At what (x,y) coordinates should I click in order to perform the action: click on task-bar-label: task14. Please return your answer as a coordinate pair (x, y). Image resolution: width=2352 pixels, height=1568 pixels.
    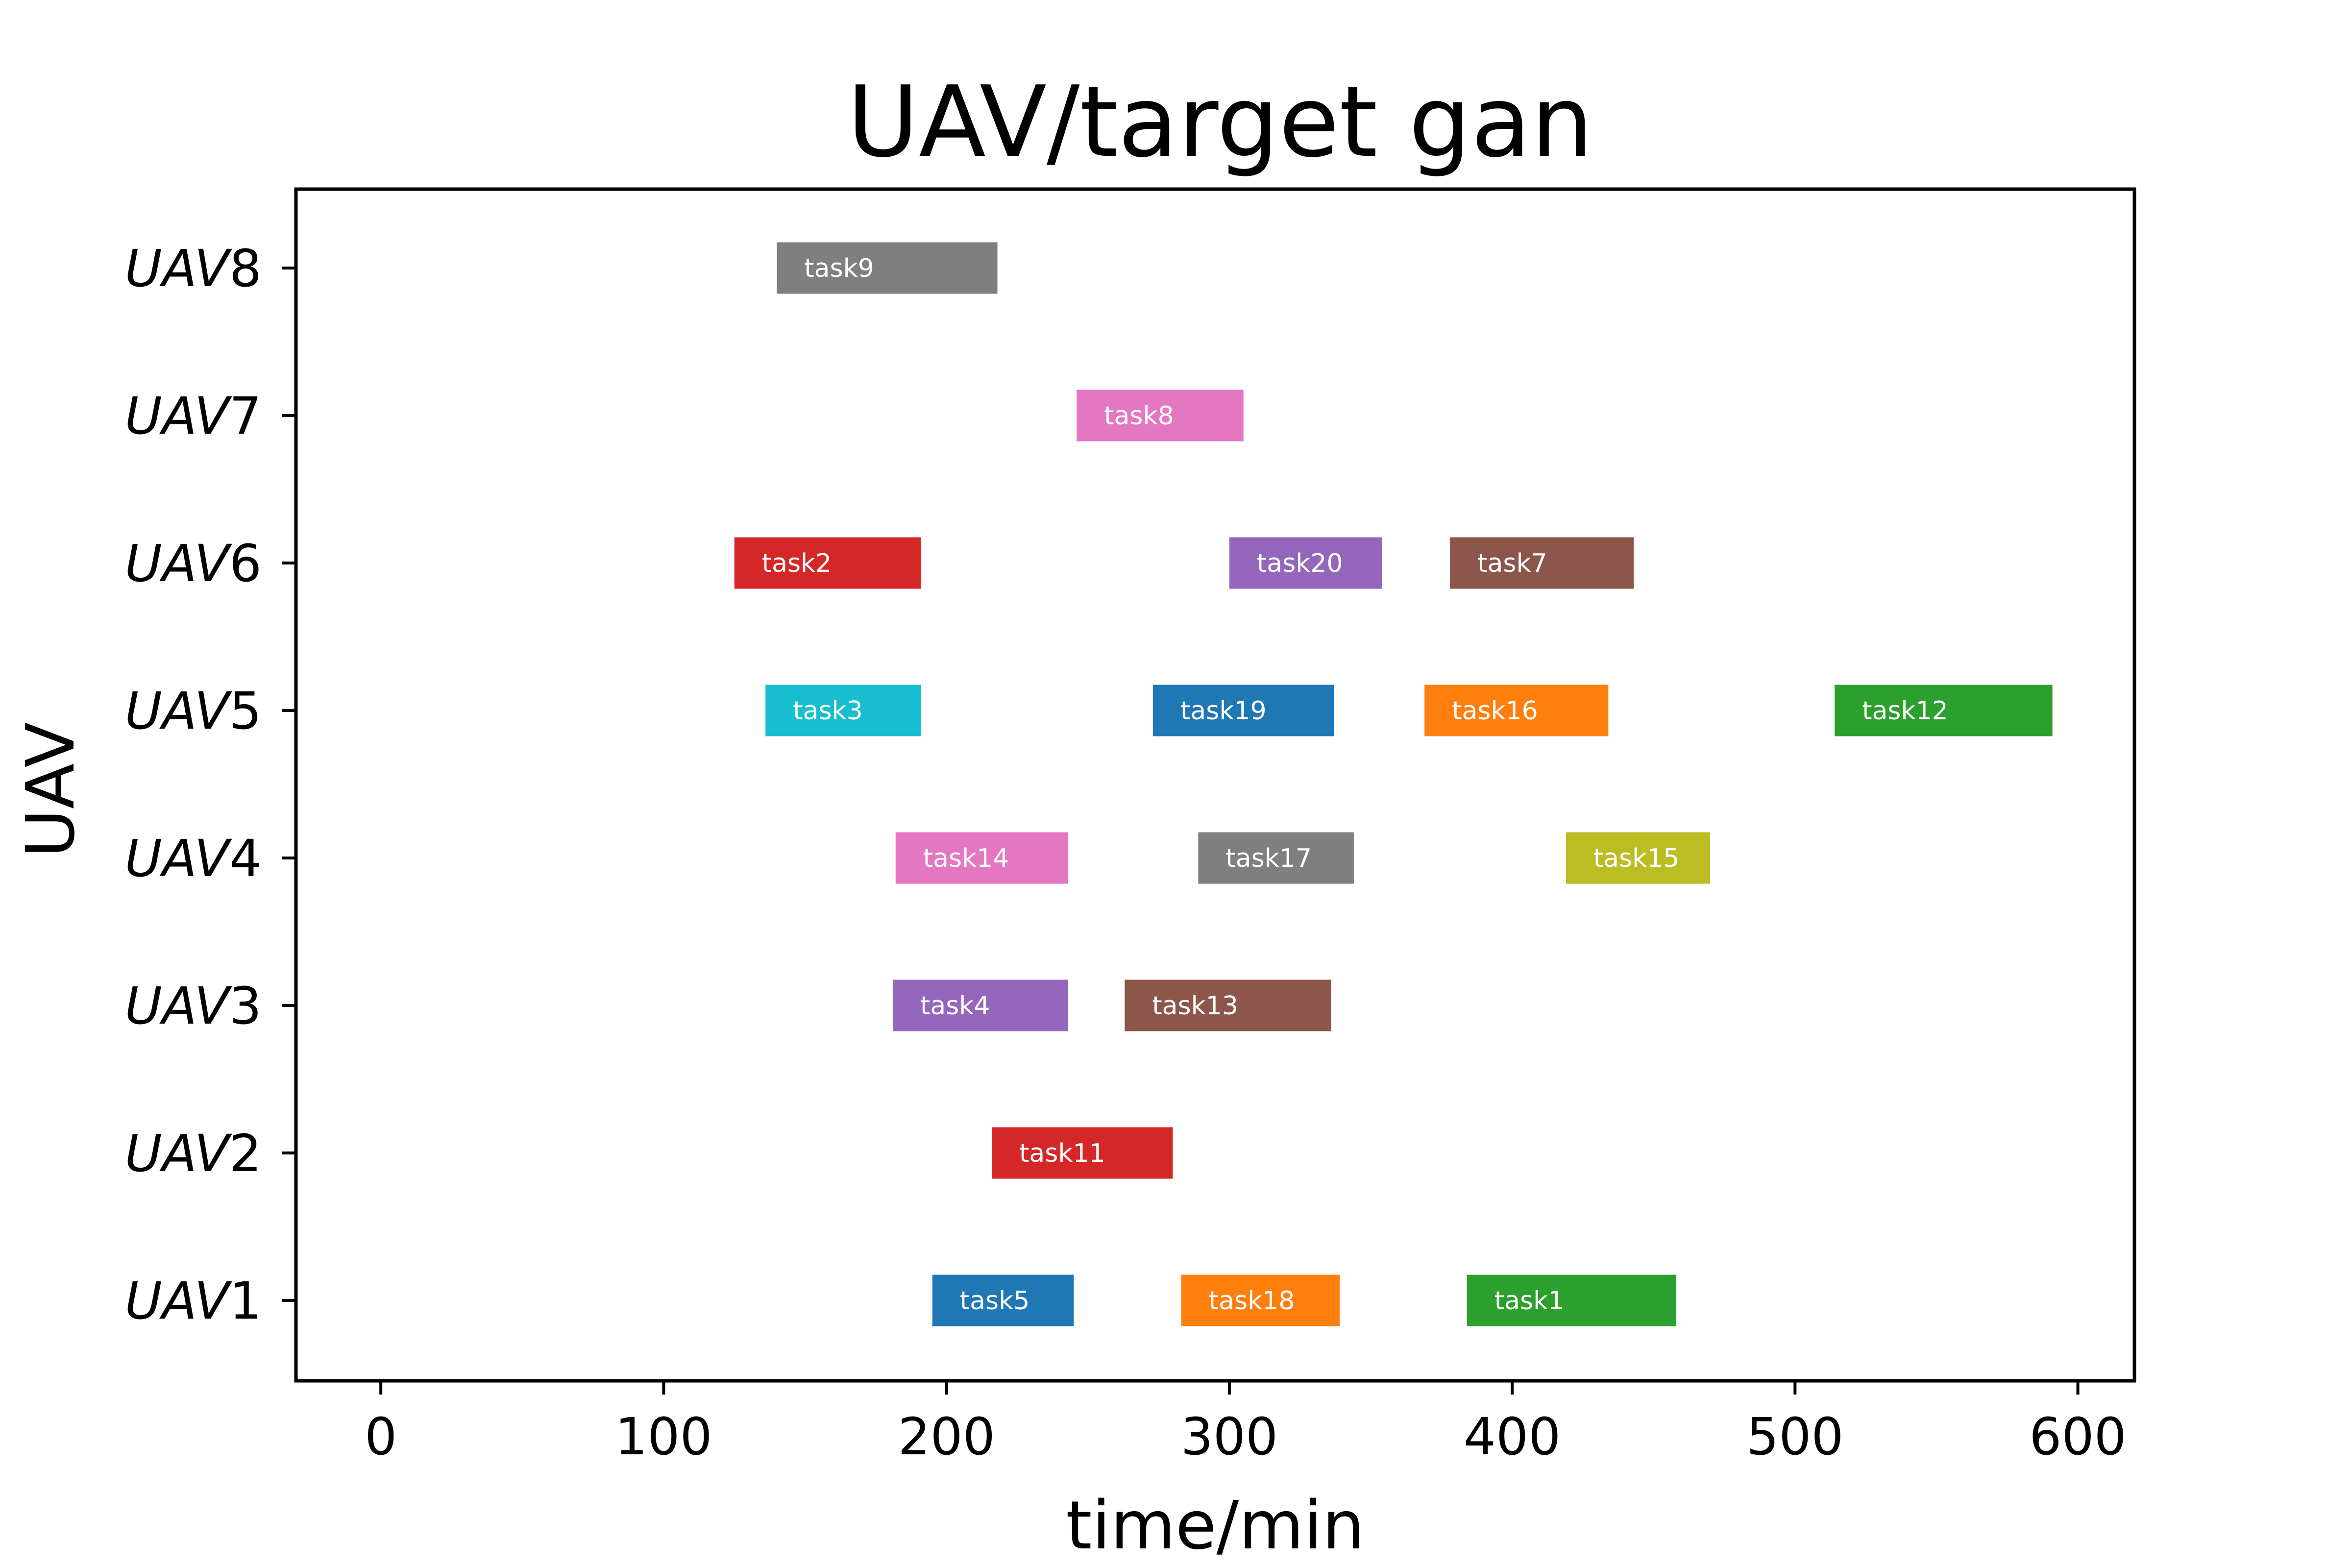
    Looking at the image, I should click on (966, 858).